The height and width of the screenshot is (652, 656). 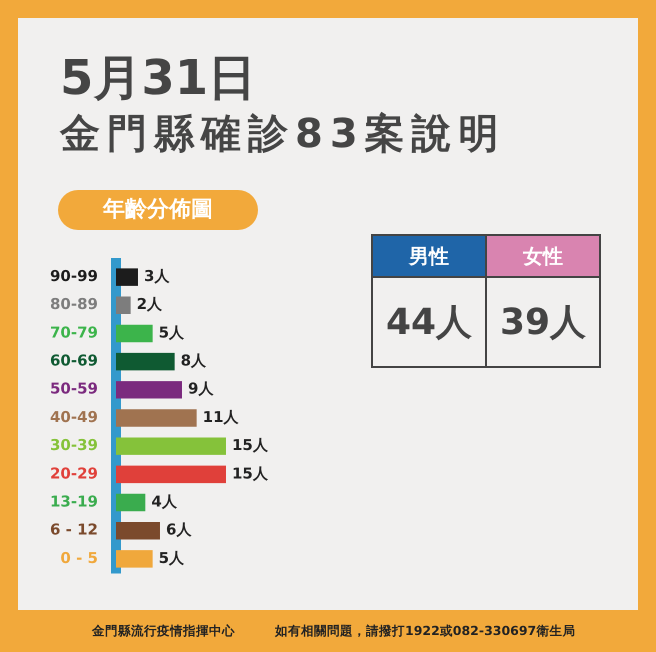 What do you see at coordinates (74, 332) in the screenshot?
I see `y-tick-label: 70-79` at bounding box center [74, 332].